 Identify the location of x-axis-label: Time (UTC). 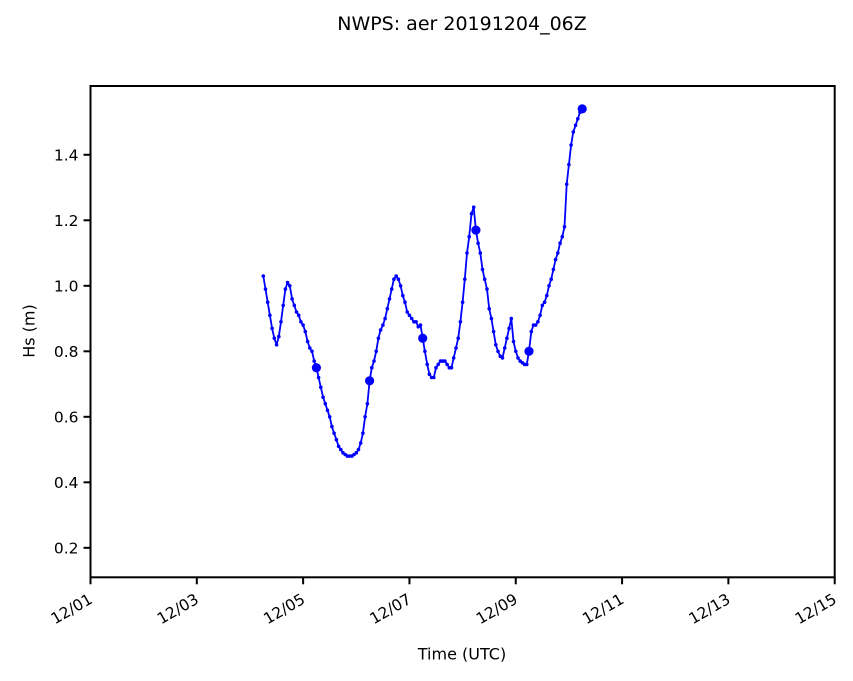
(462, 654).